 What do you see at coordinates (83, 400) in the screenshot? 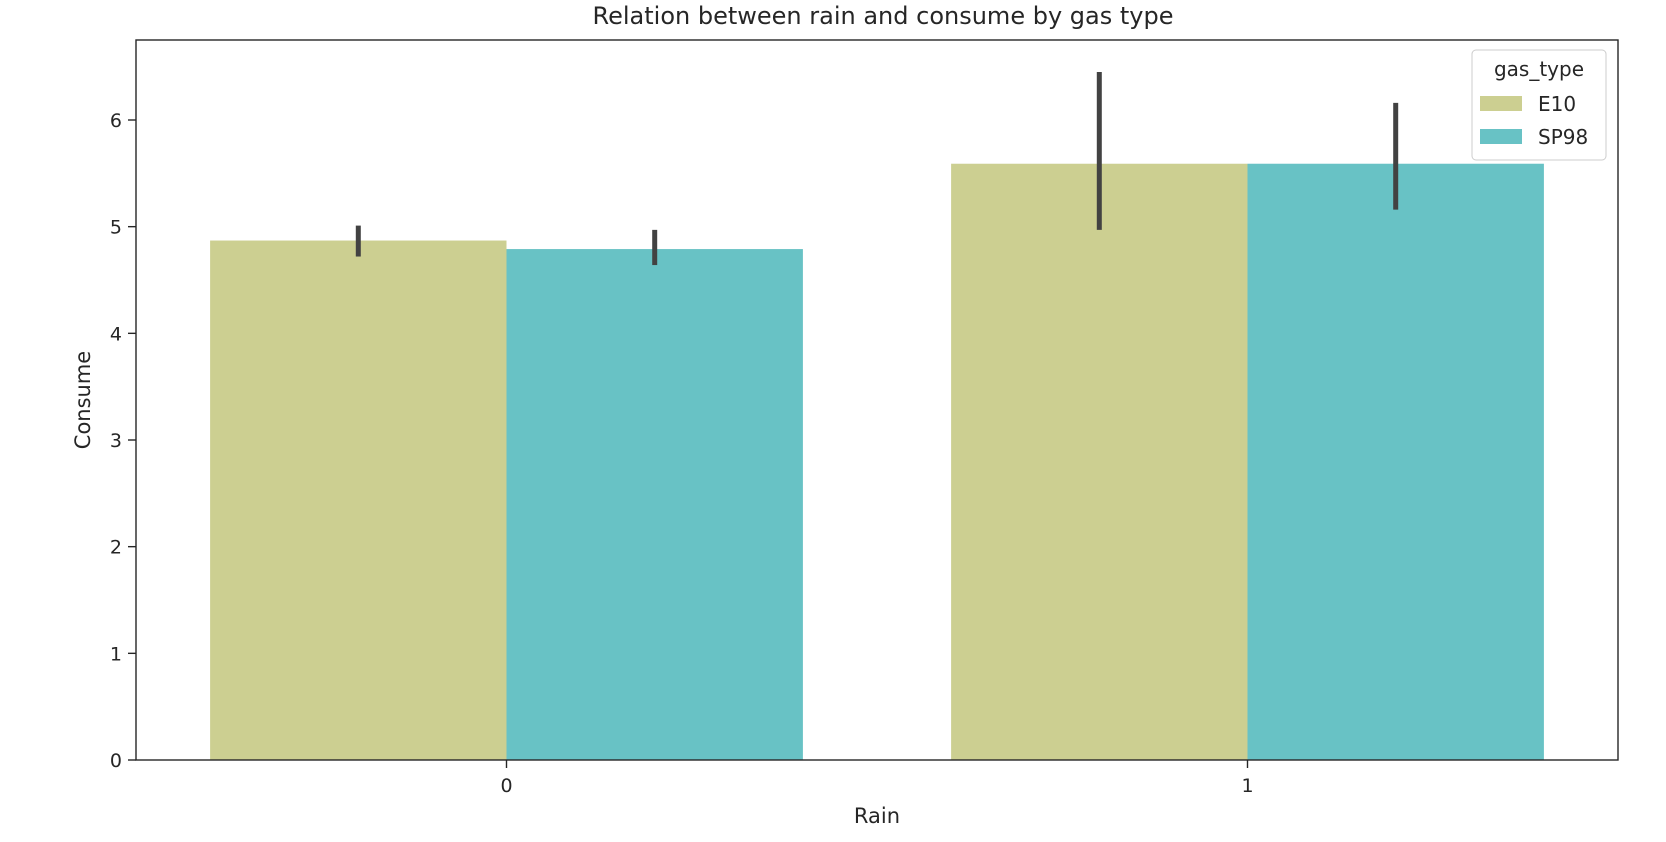
I see `y-axis-label: Consume` at bounding box center [83, 400].